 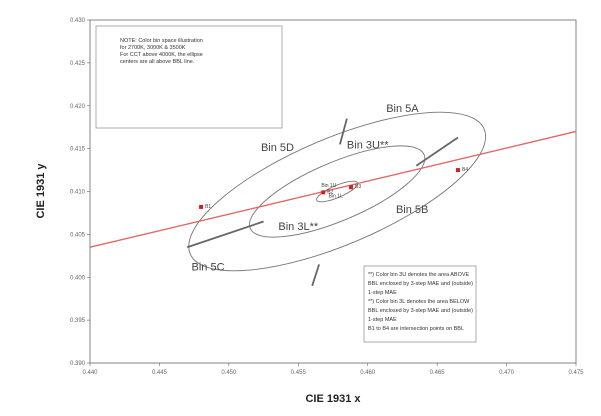 I want to click on intersection-points: B1 B2 B3 B4, so click(x=333, y=188).